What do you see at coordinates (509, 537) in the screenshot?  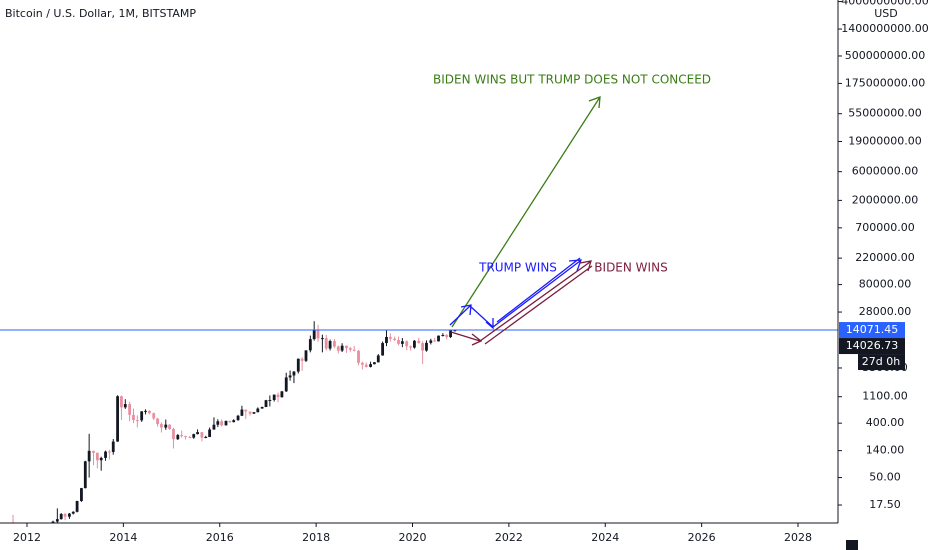 I see `x-tick-label: 2022` at bounding box center [509, 537].